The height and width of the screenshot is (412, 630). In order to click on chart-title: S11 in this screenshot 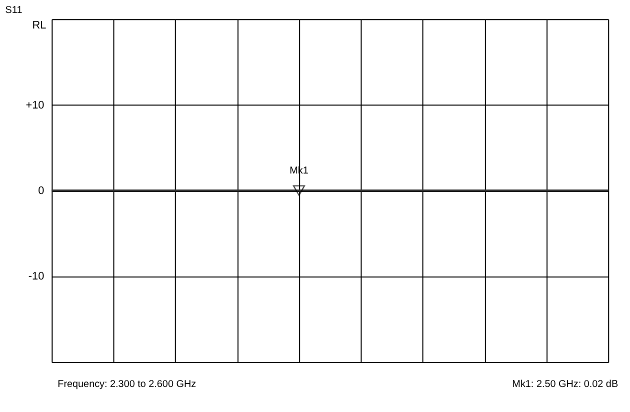, I will do `click(14, 10)`.